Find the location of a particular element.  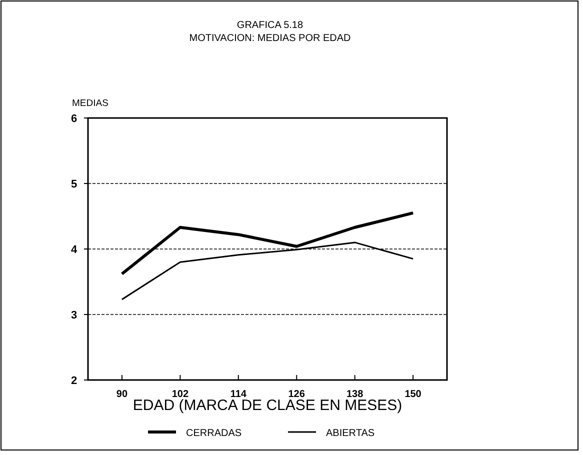

y-tick-label: 6 is located at coordinates (74, 119).